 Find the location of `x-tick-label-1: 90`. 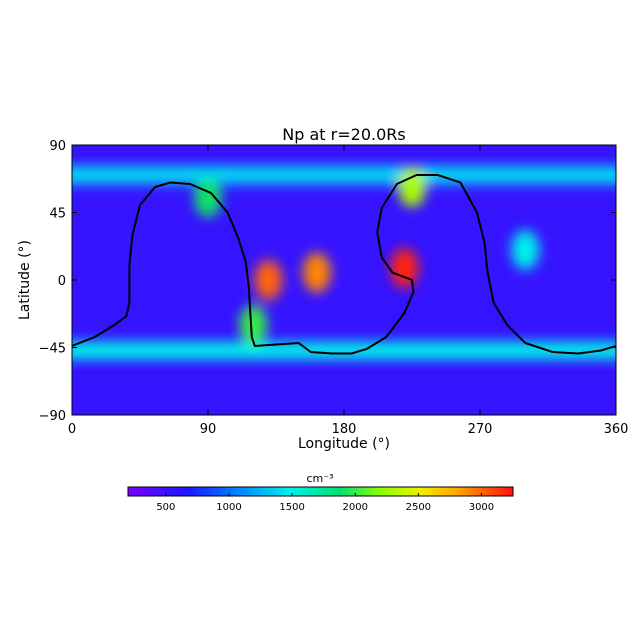

x-tick-label-1: 90 is located at coordinates (208, 429).